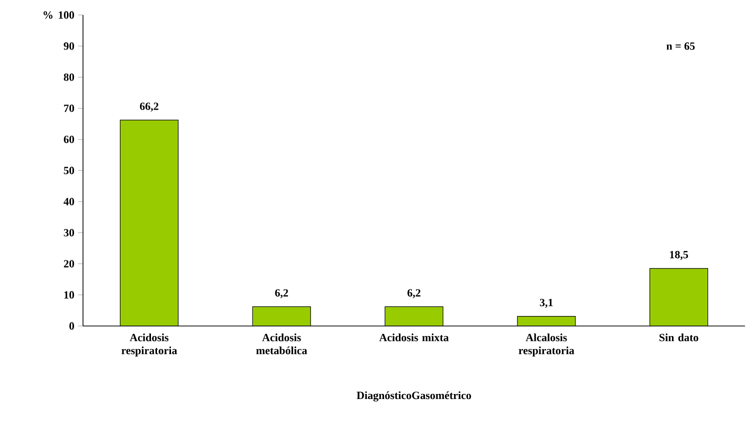 Image resolution: width=755 pixels, height=431 pixels. What do you see at coordinates (414, 338) in the screenshot?
I see `x-tick-label: Acidosis mixta` at bounding box center [414, 338].